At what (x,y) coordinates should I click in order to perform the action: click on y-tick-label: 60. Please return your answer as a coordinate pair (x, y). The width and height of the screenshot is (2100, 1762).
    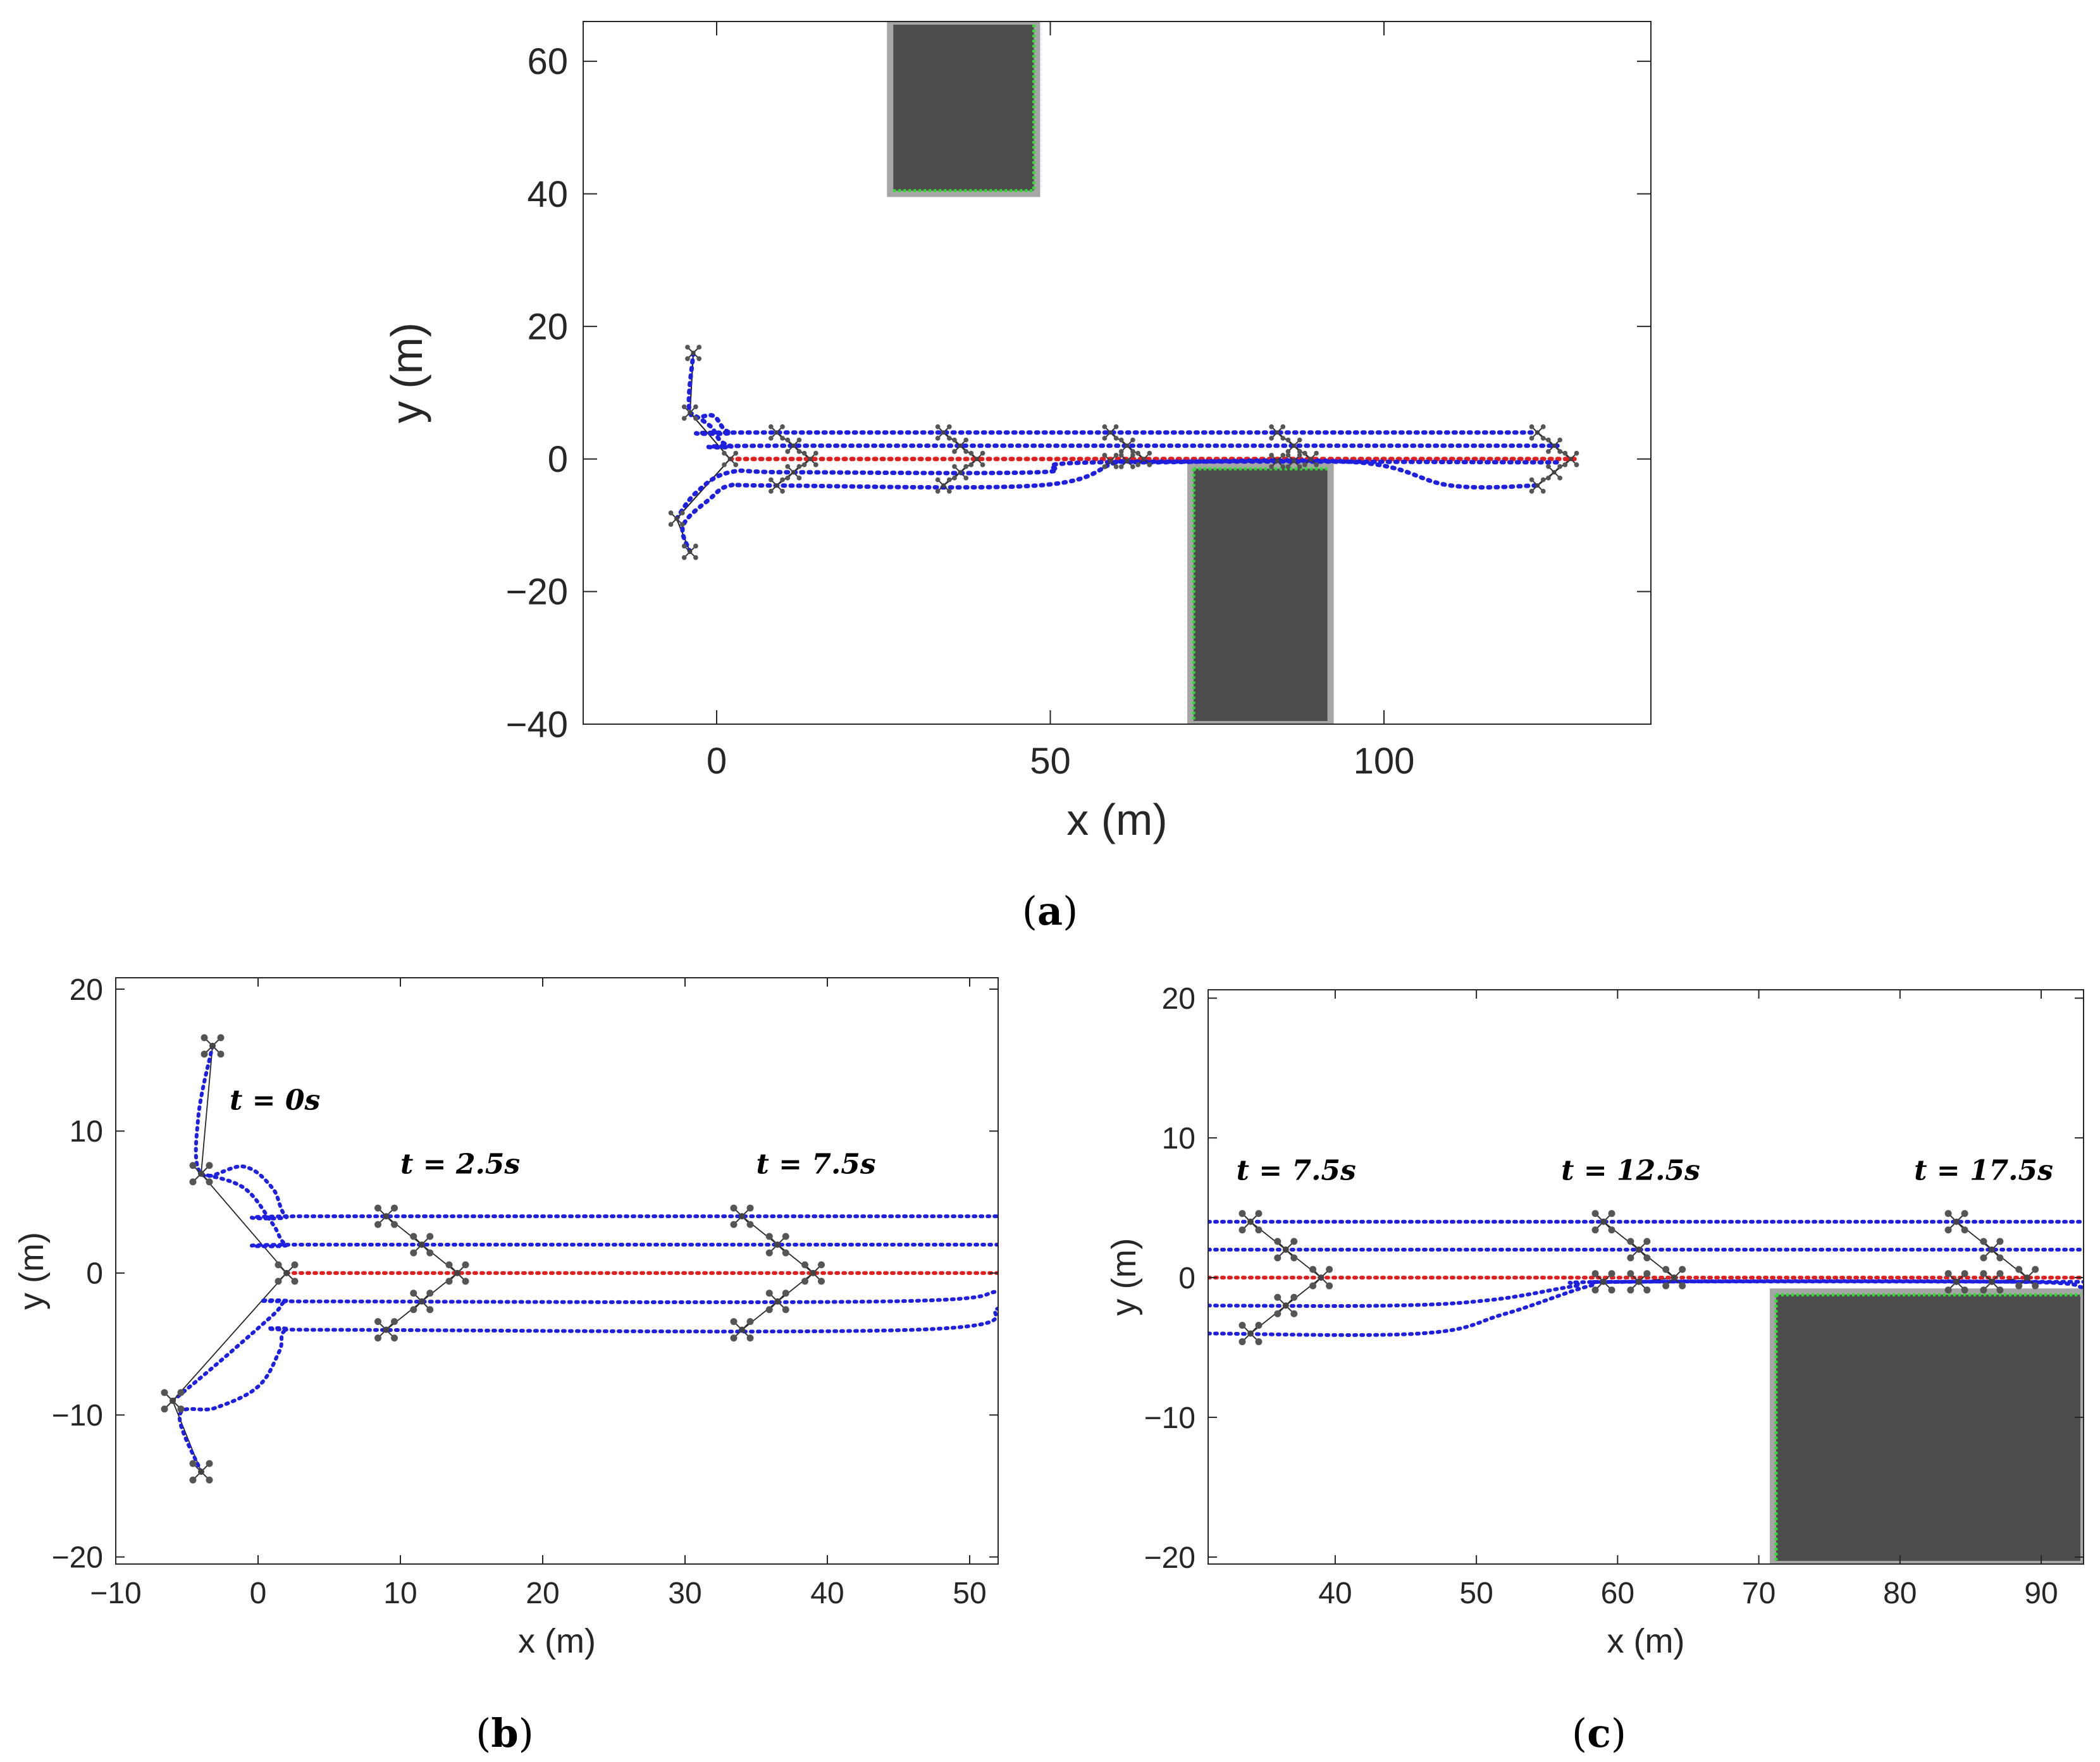
    Looking at the image, I should click on (547, 61).